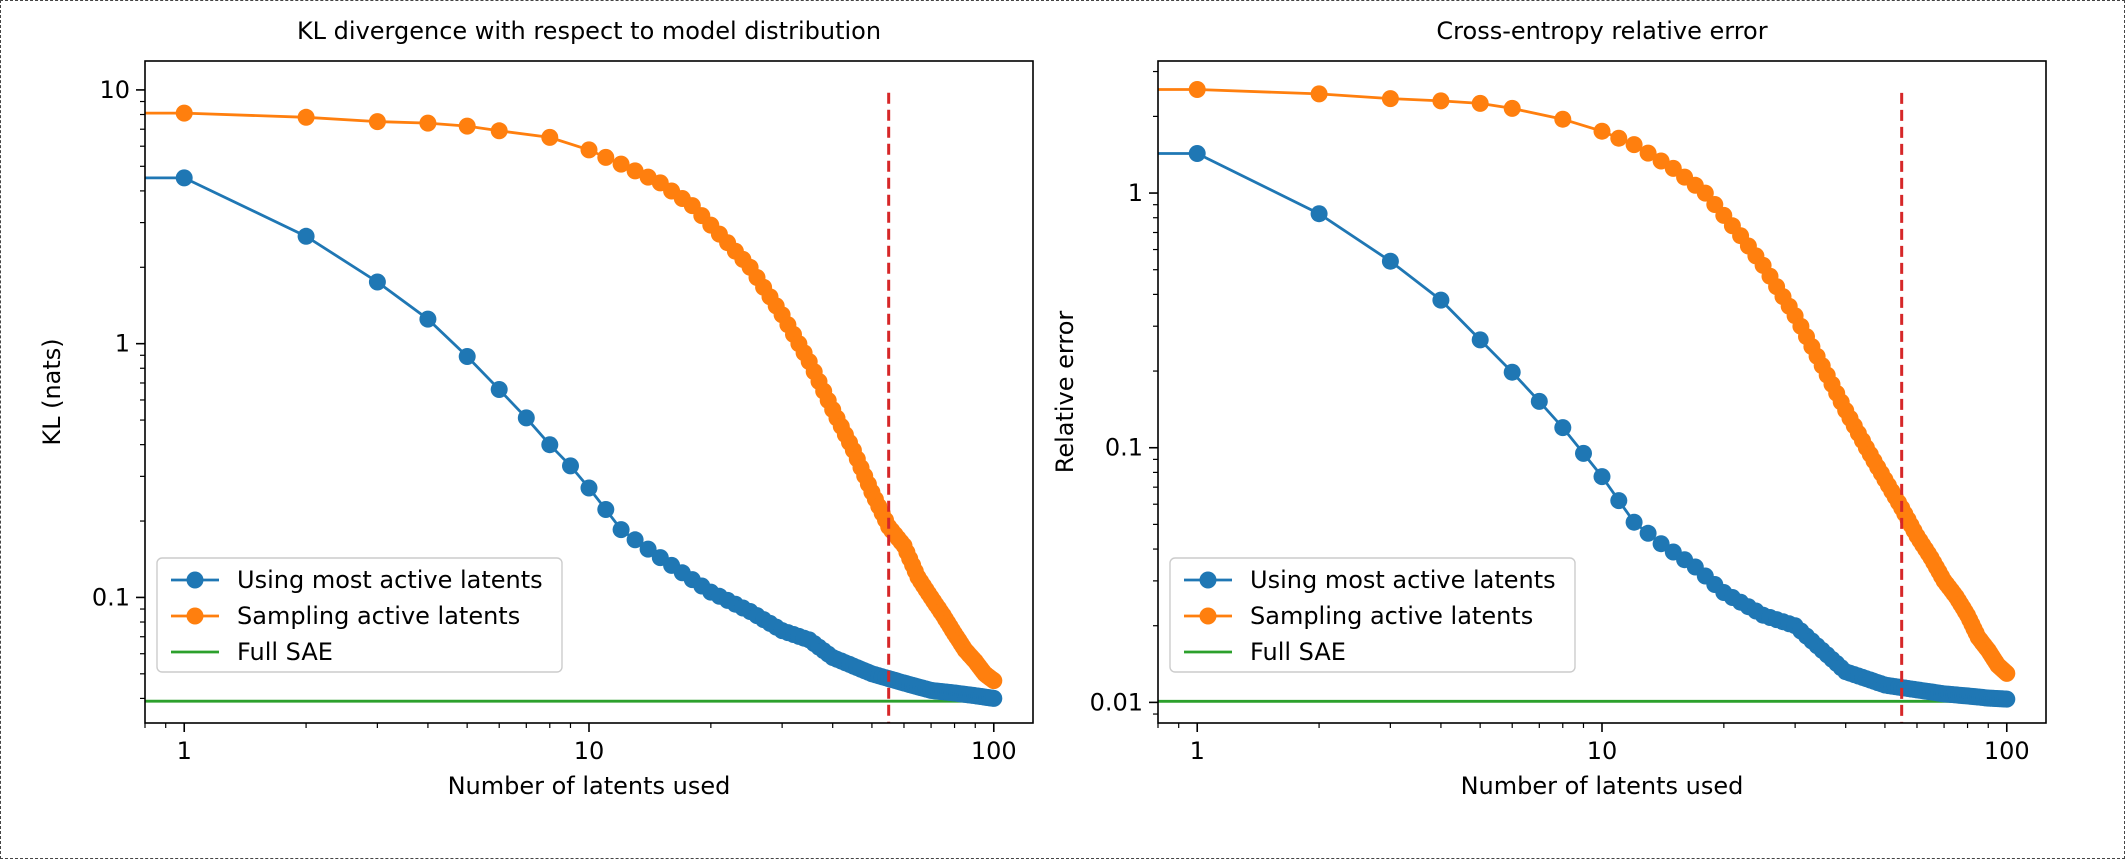  I want to click on y-axis-label: KL (nats), so click(52, 391).